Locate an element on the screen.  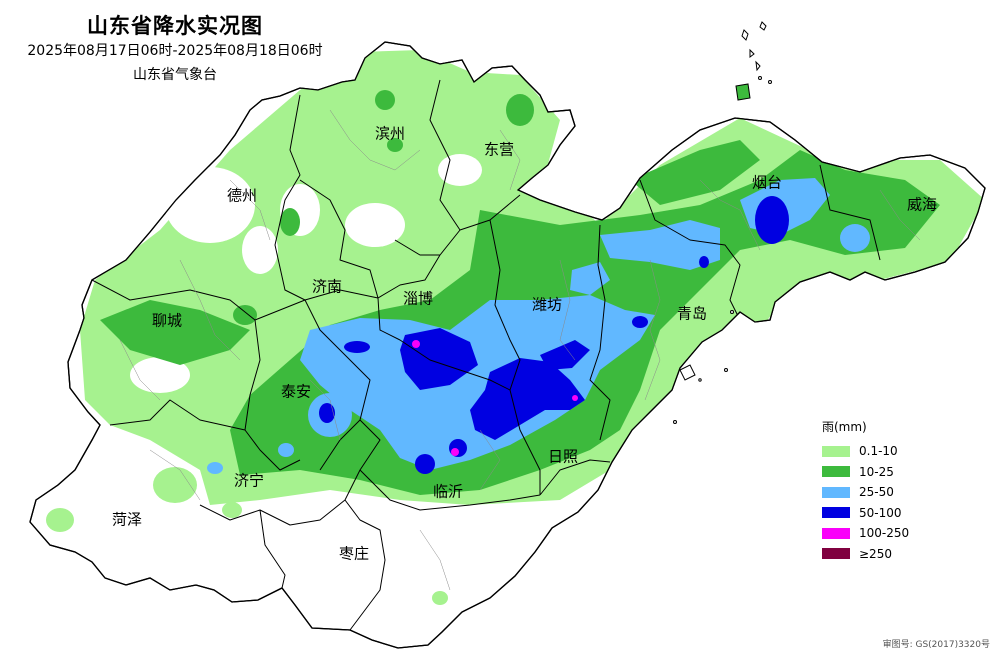
legend-item: 50-100 is located at coordinates (897, 513).